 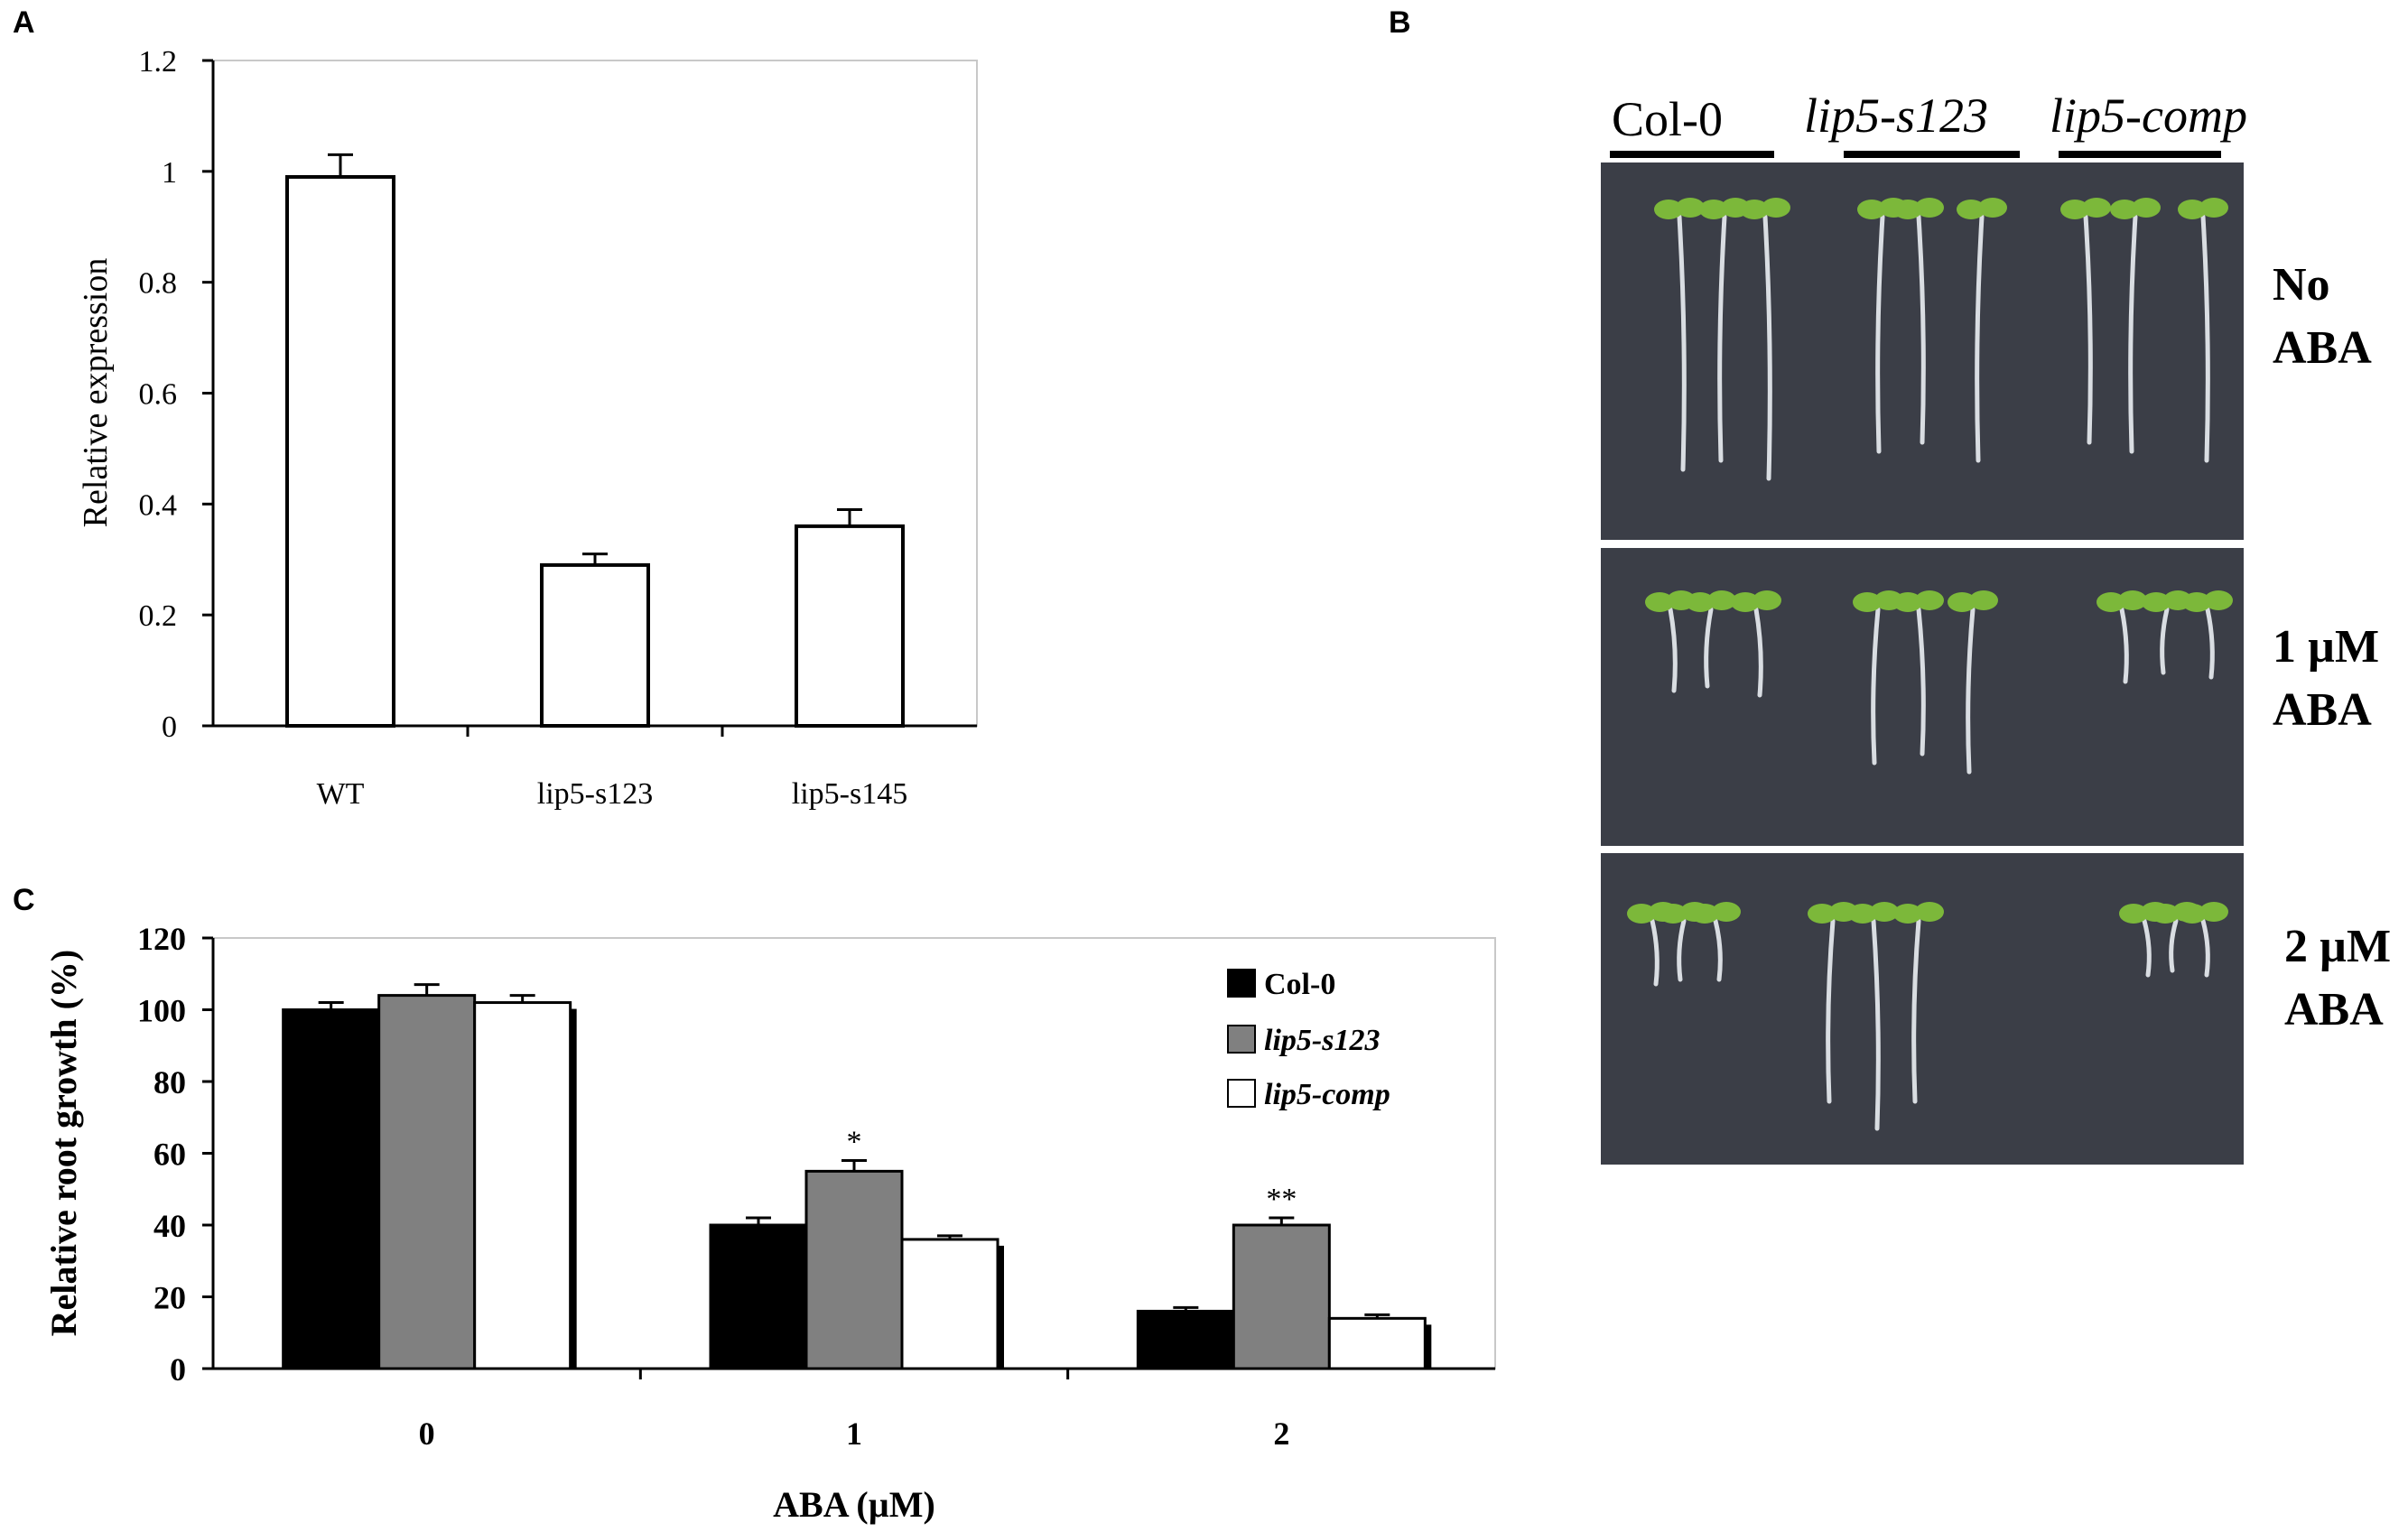 I want to click on condition-3-line1: 2 µM, so click(x=2337, y=946).